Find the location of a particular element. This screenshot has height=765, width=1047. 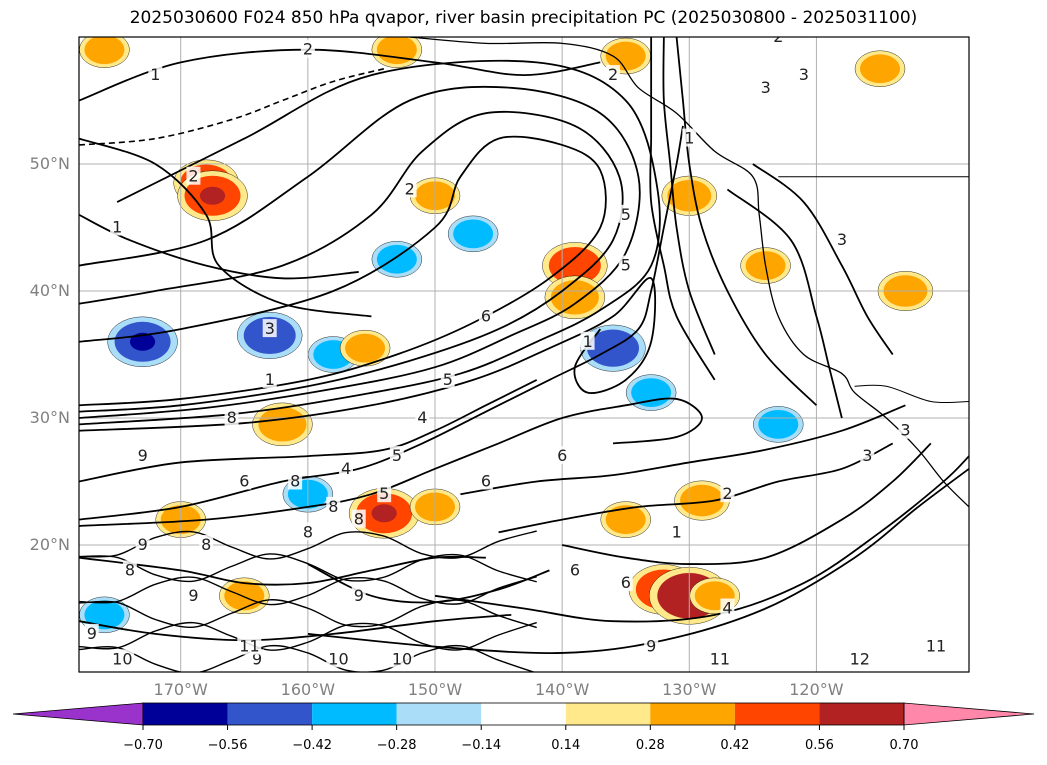

colorbar-tick-label: 0.28 is located at coordinates (650, 745).